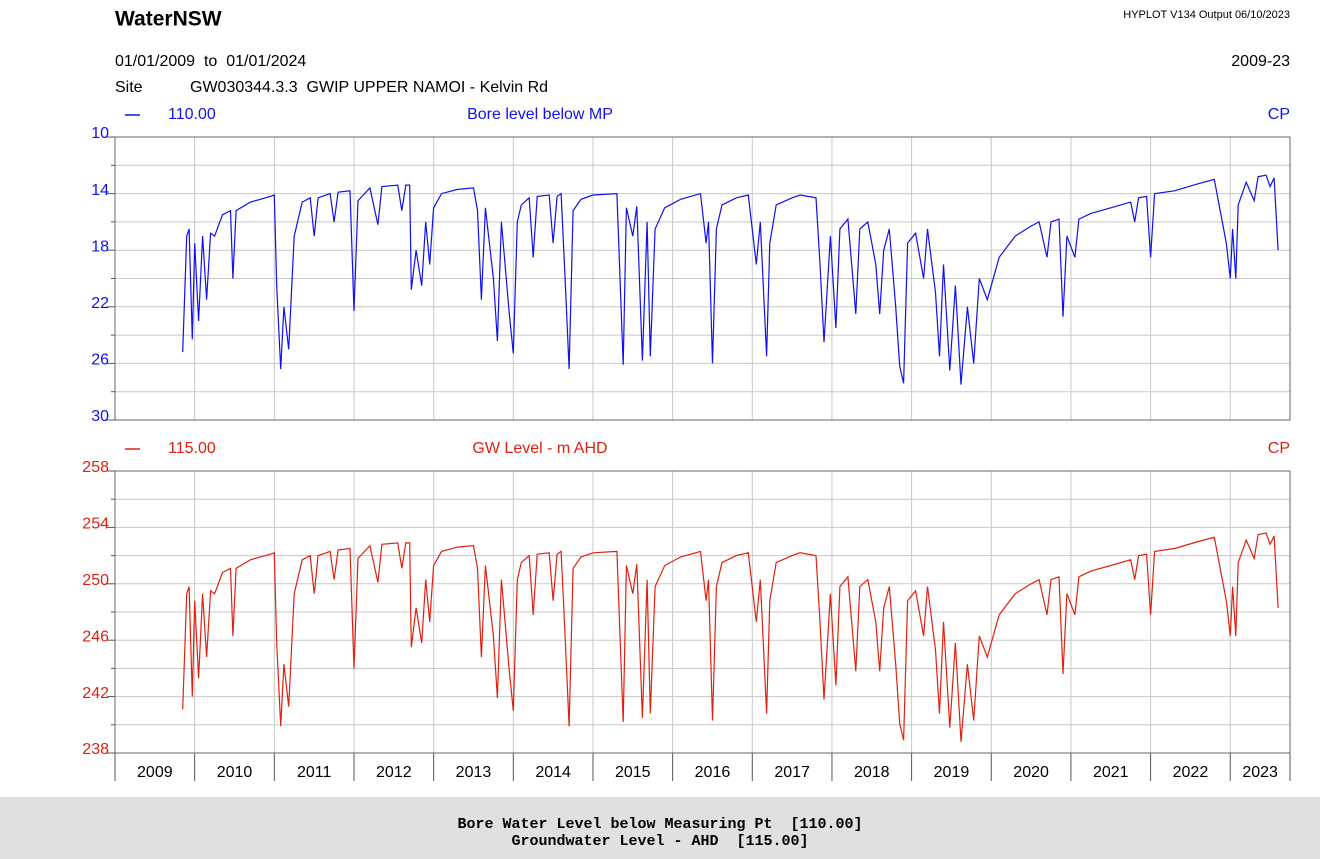 The width and height of the screenshot is (1320, 859). I want to click on y-tick-label: 10, so click(100, 133).